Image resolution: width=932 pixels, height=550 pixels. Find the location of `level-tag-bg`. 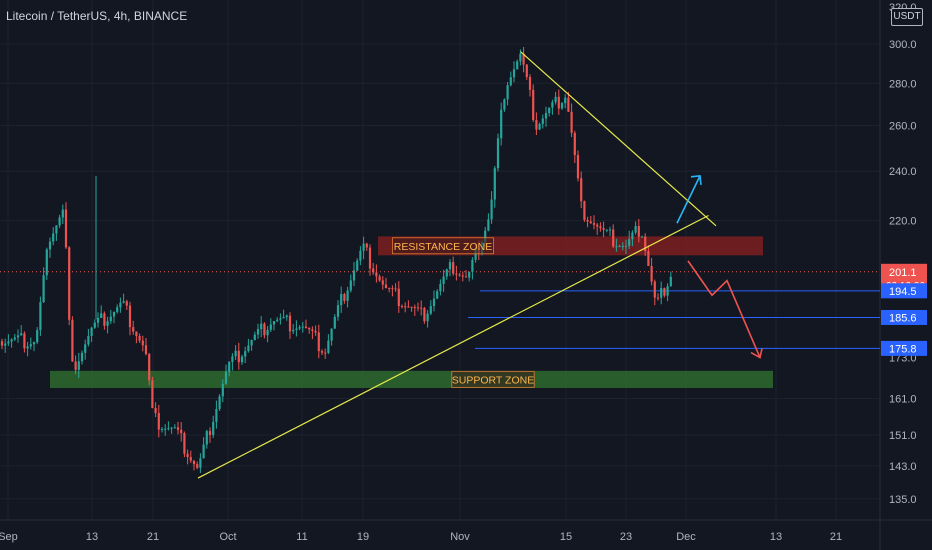

level-tag-bg is located at coordinates (904, 348).